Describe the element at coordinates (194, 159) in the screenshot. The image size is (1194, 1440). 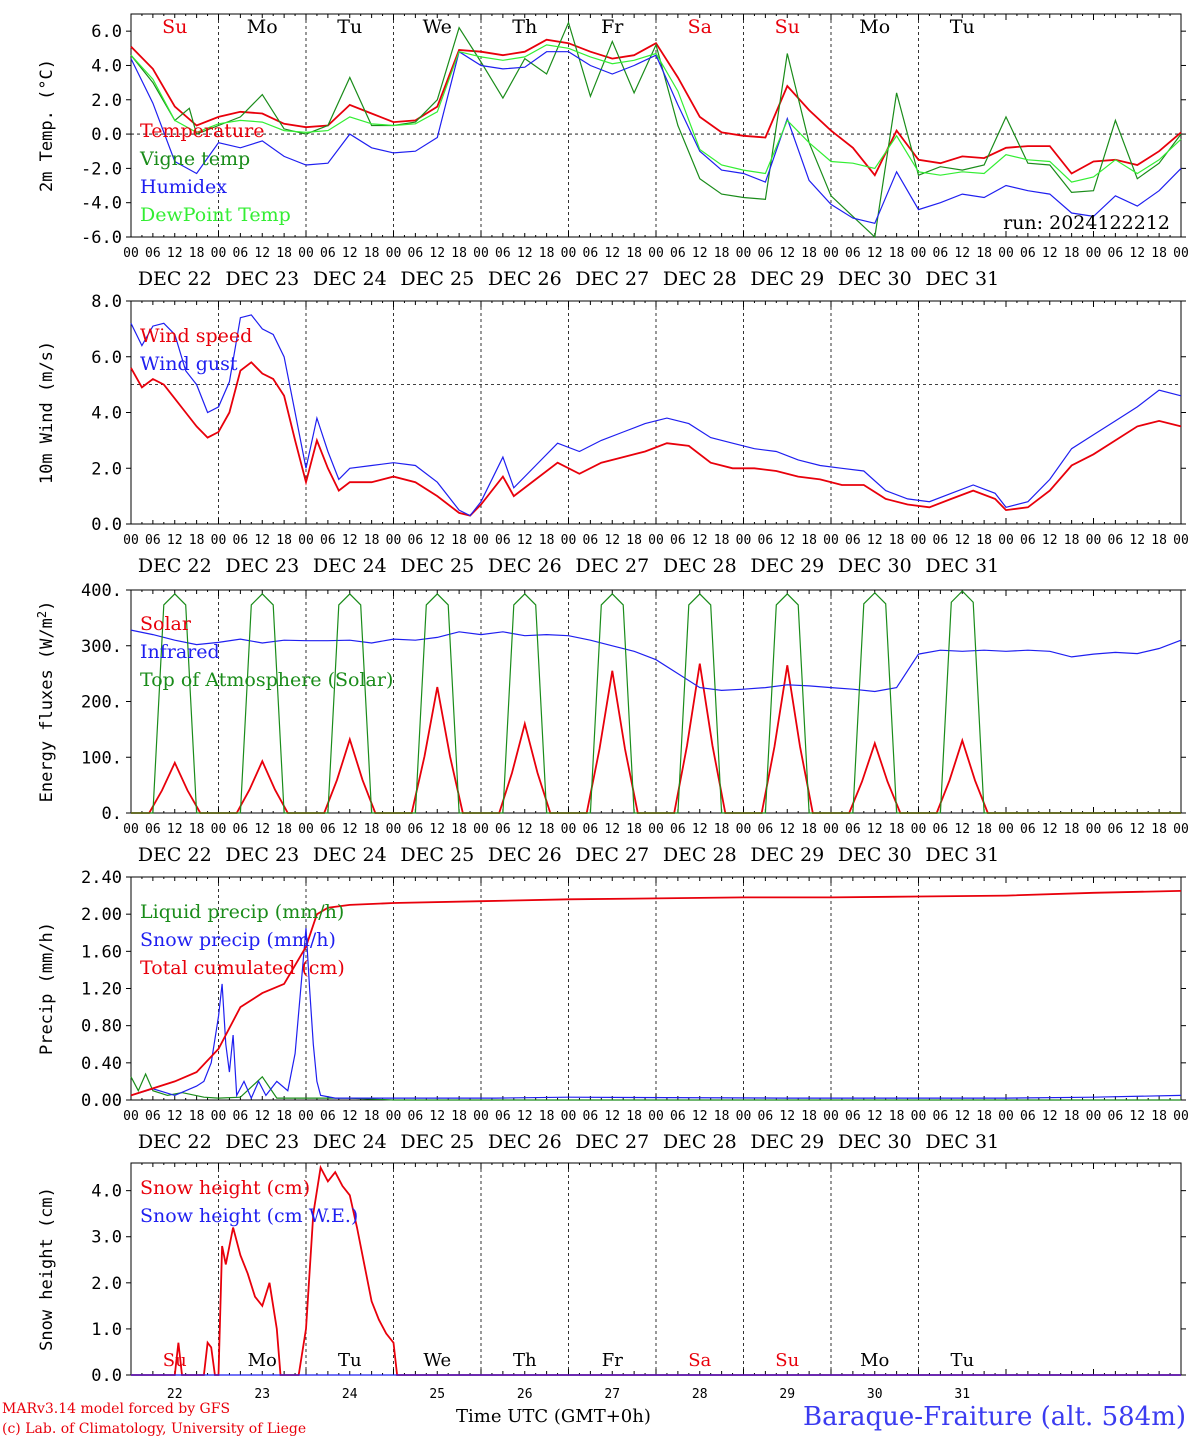
I see `legend-entry: Vigne temp` at that location.